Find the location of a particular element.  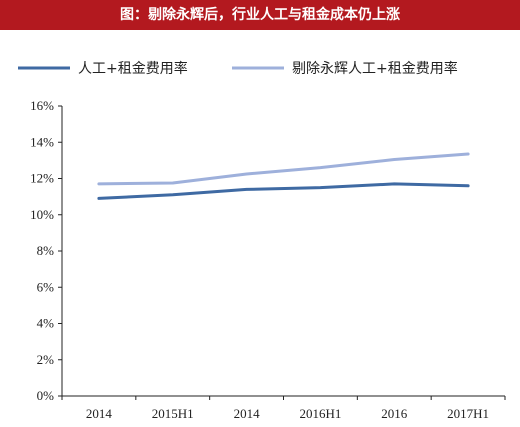

series-layer is located at coordinates (283, 176).